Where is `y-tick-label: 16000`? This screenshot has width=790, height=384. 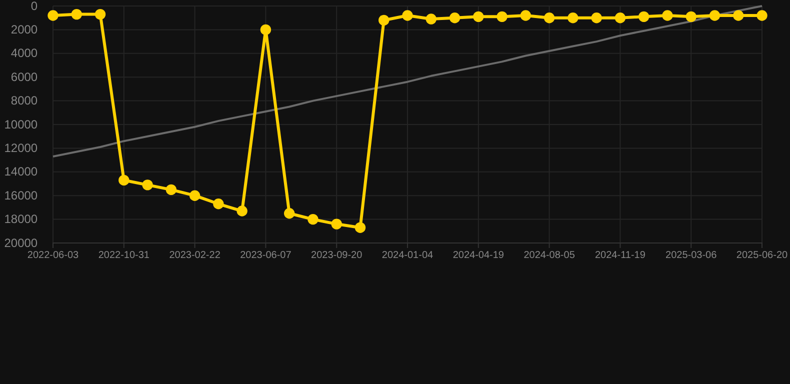 y-tick-label: 16000 is located at coordinates (21, 195).